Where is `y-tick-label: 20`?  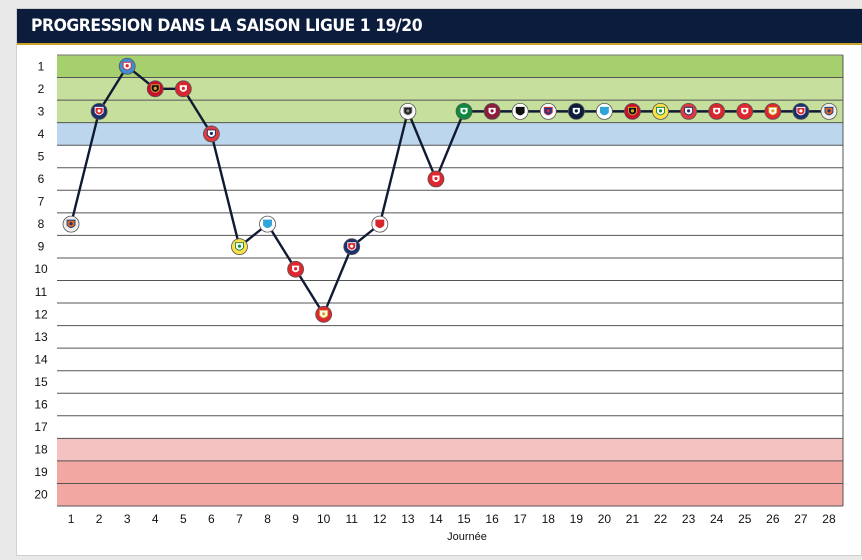 y-tick-label: 20 is located at coordinates (41, 495).